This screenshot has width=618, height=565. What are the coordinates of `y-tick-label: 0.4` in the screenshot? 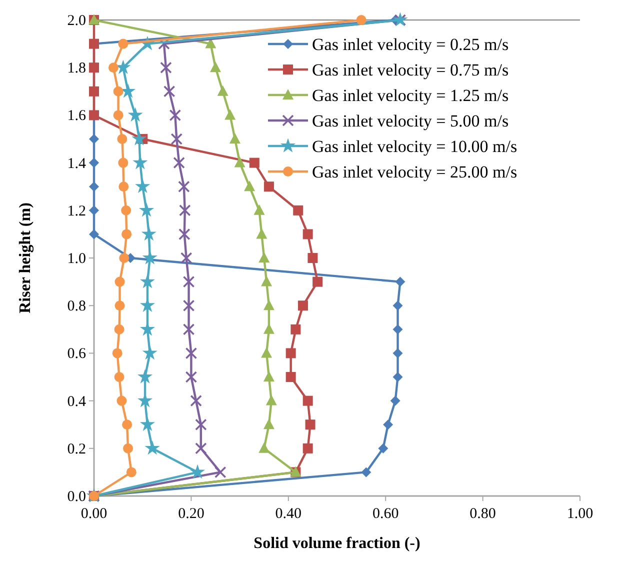 It's located at (76, 402).